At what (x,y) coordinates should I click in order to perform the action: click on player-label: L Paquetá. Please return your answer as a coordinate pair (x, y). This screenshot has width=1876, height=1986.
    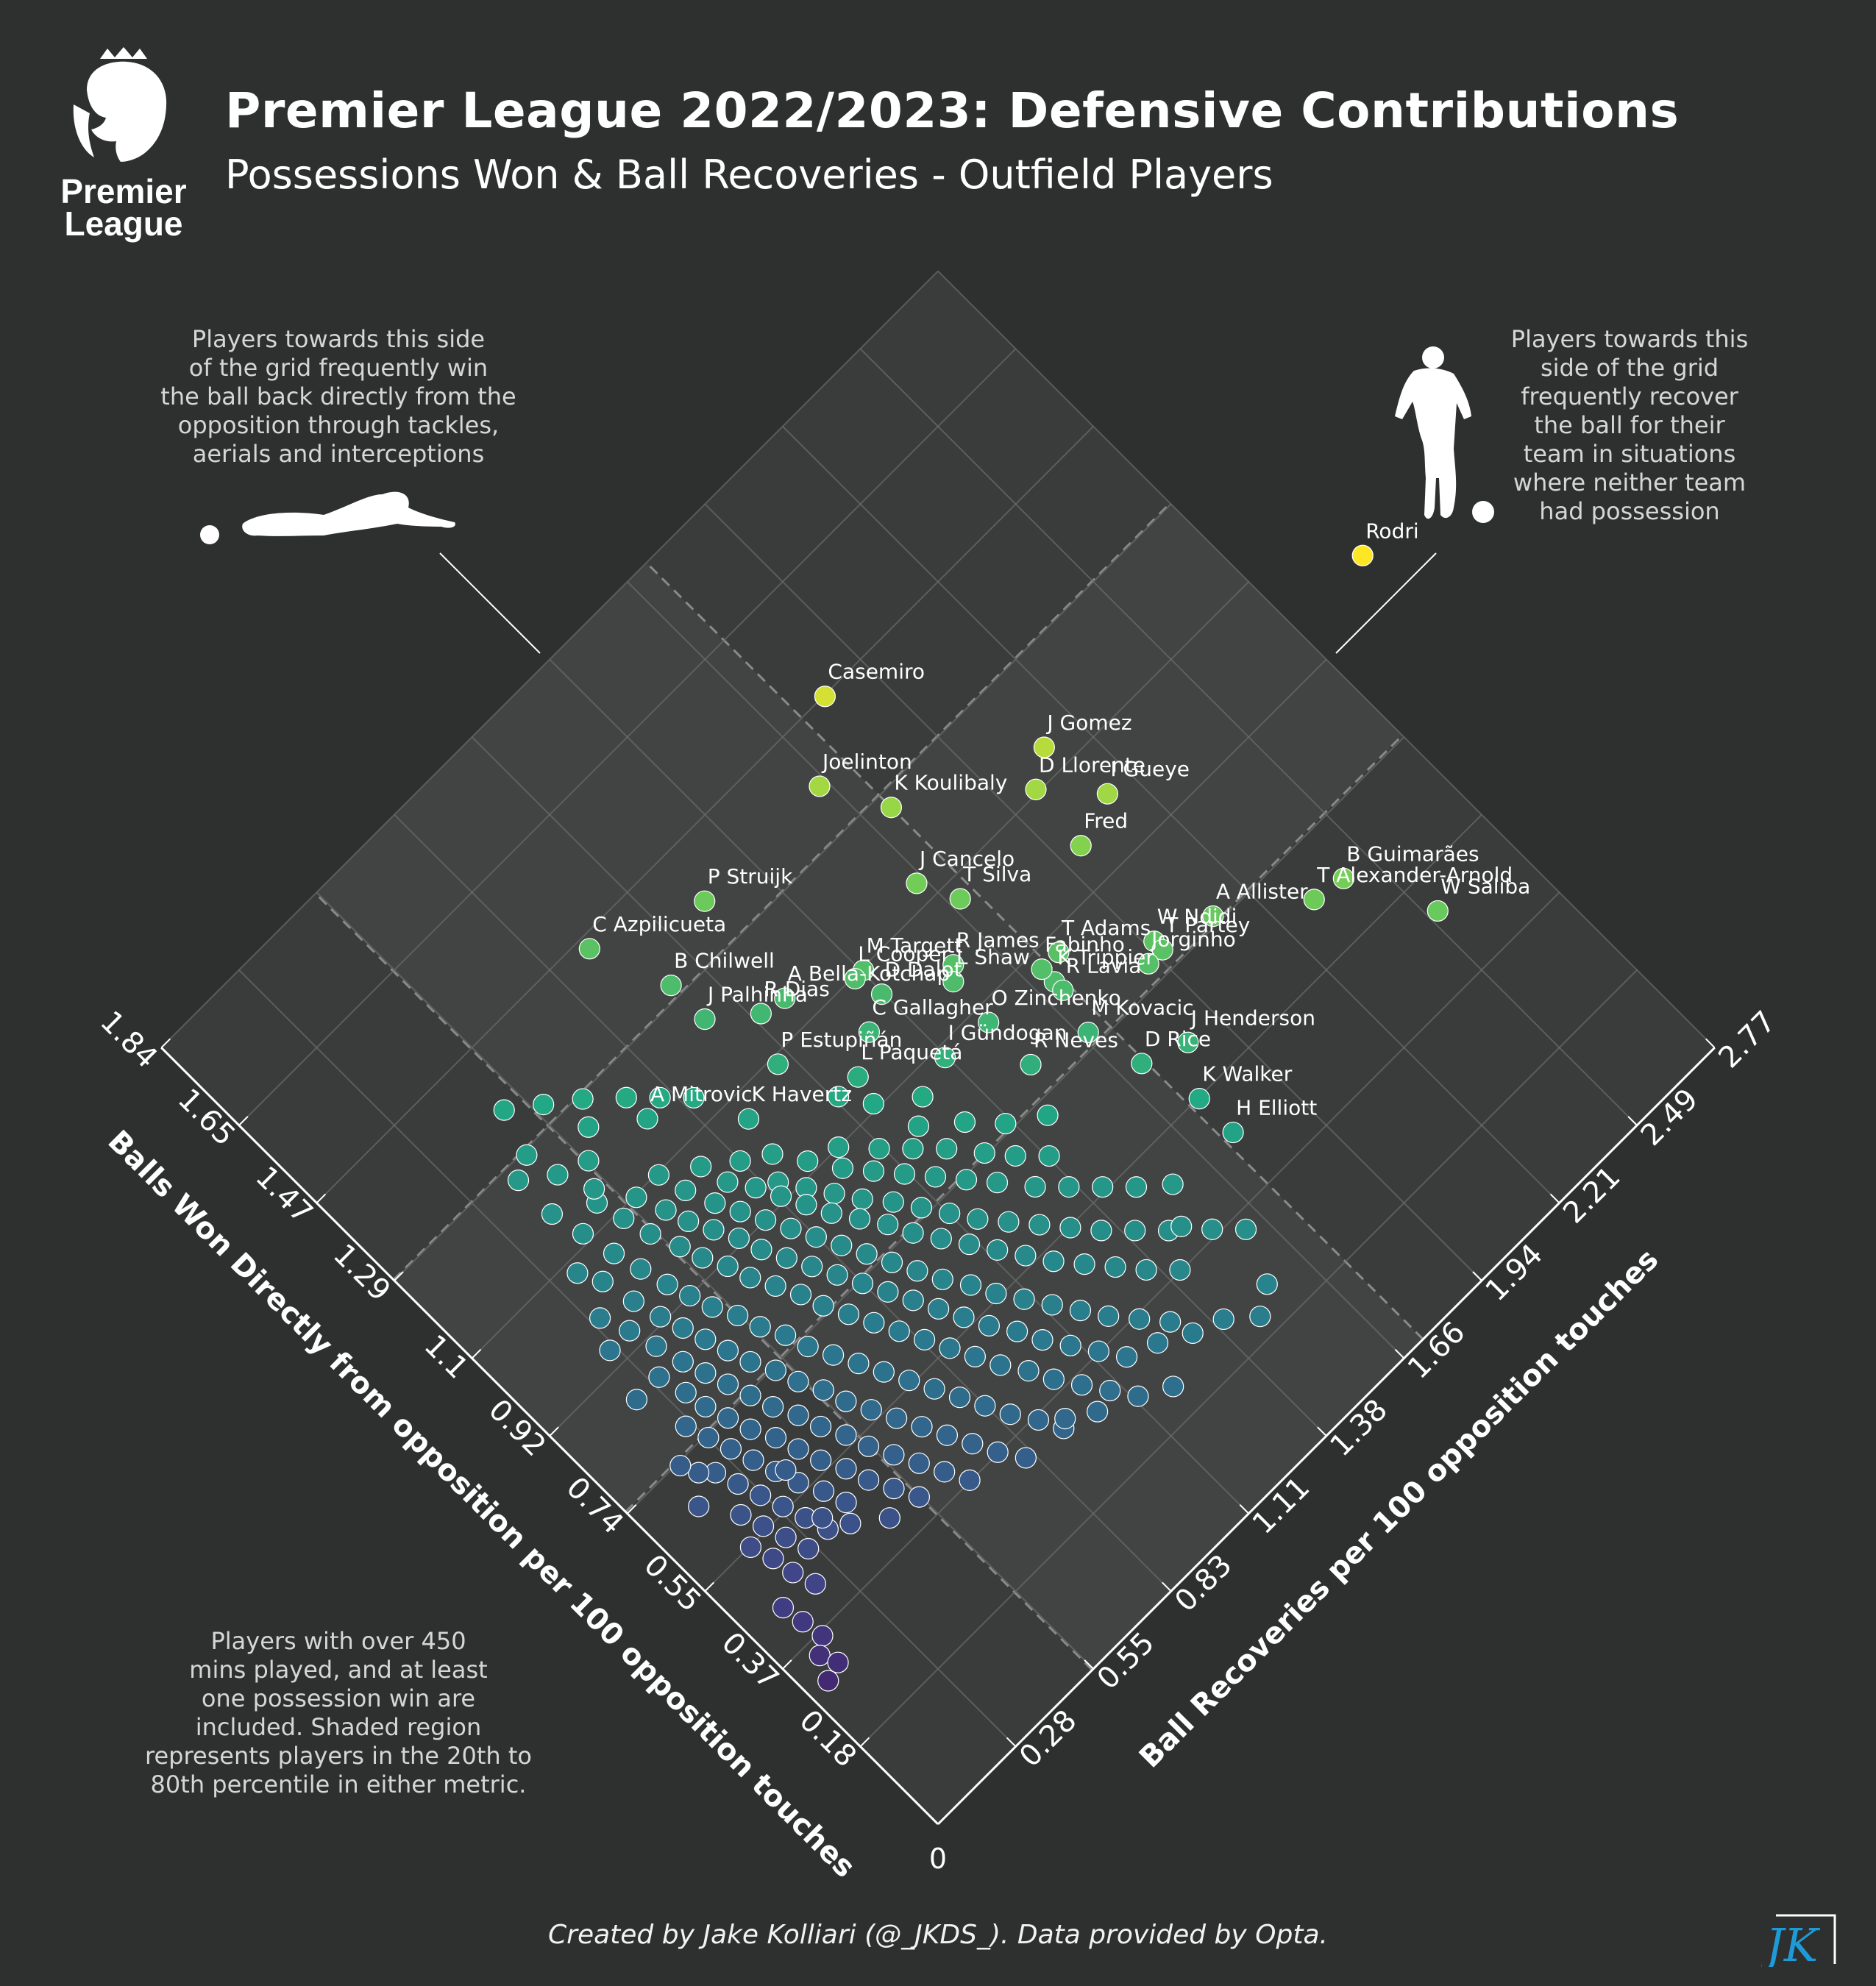
    Looking at the image, I should click on (911, 1052).